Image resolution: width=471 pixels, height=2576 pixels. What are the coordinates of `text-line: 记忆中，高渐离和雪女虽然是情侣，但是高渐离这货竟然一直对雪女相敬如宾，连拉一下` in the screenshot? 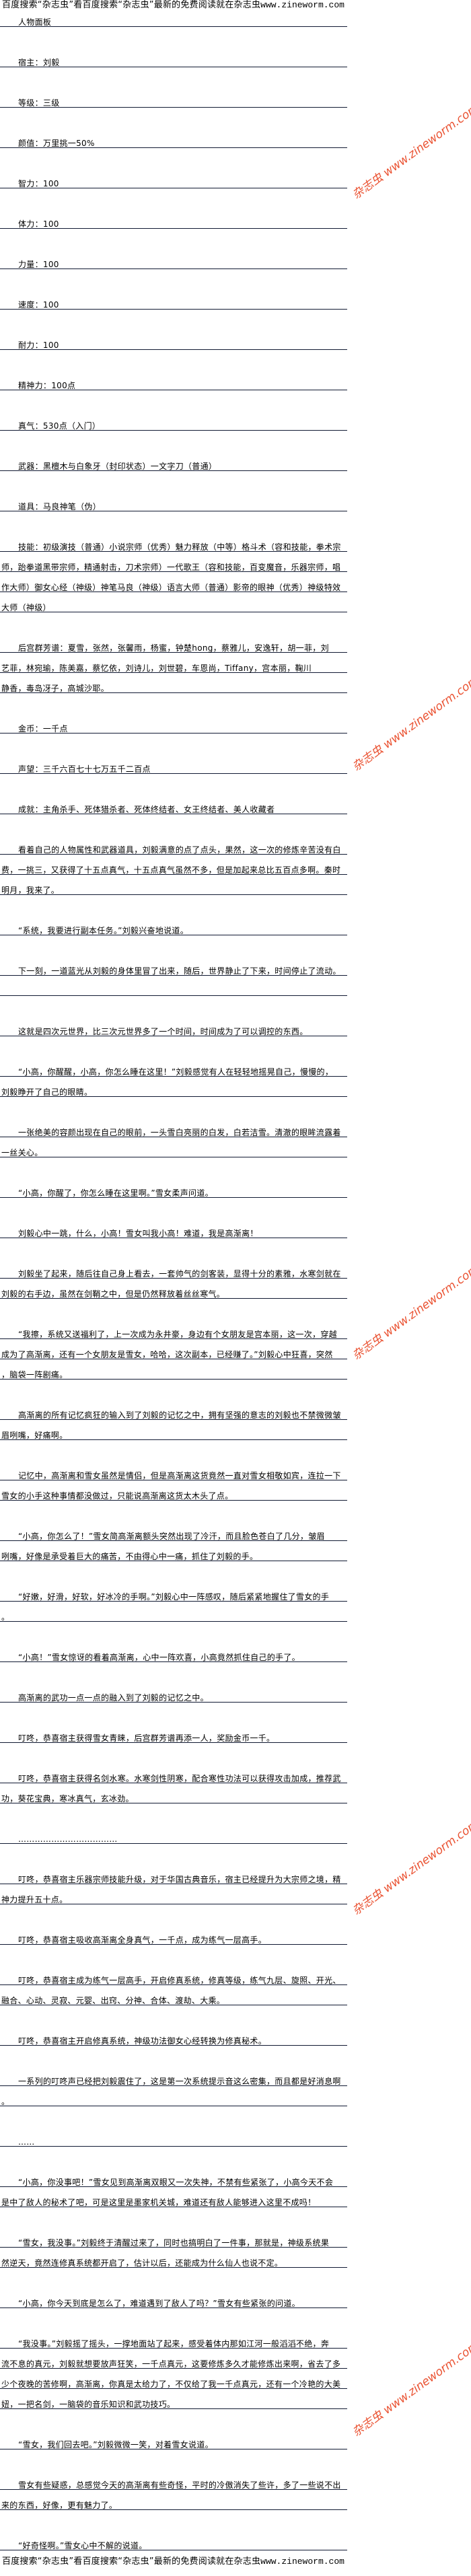 It's located at (173, 1476).